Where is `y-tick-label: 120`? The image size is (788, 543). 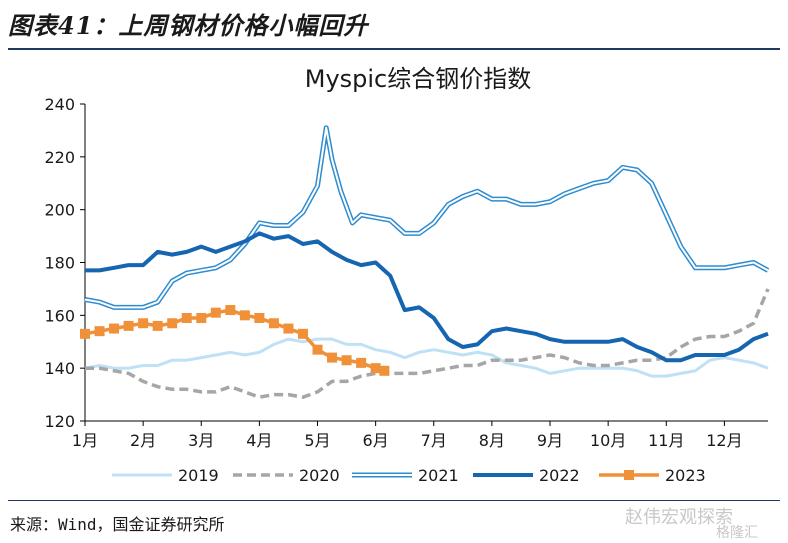 y-tick-label: 120 is located at coordinates (59, 421).